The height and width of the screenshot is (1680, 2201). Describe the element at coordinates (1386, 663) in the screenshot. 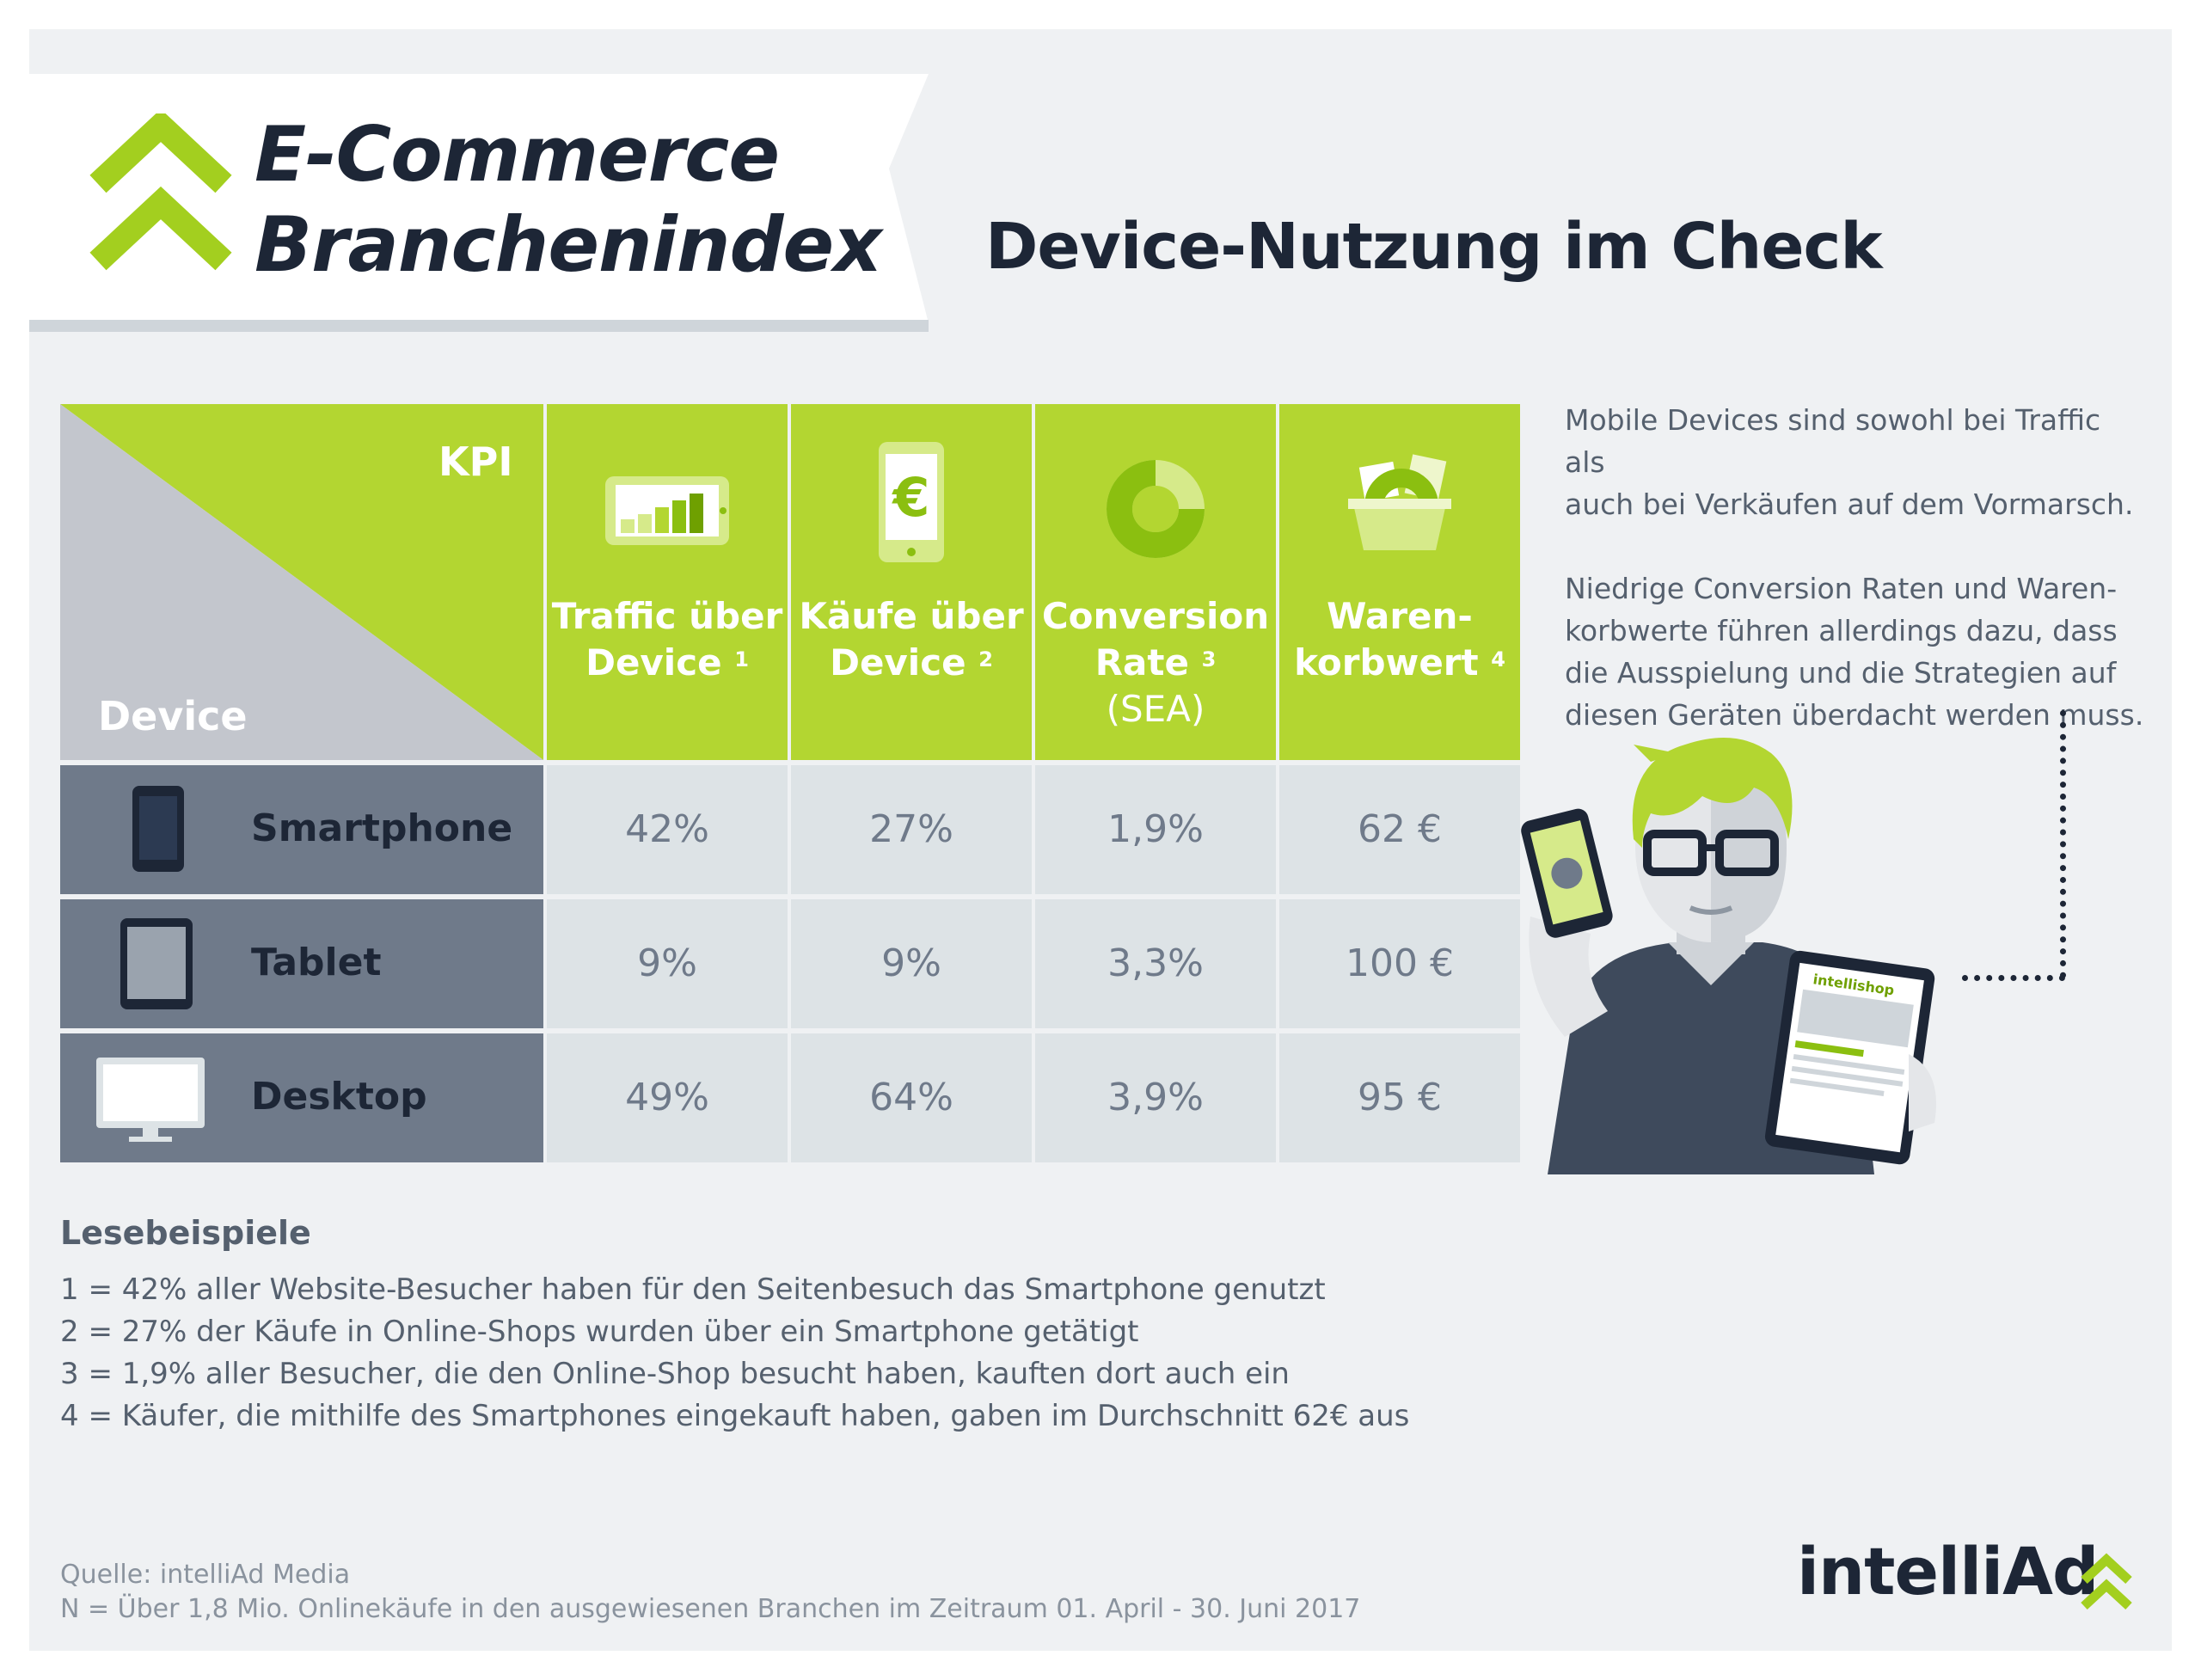

I see `column-header-line2: korbwert` at that location.